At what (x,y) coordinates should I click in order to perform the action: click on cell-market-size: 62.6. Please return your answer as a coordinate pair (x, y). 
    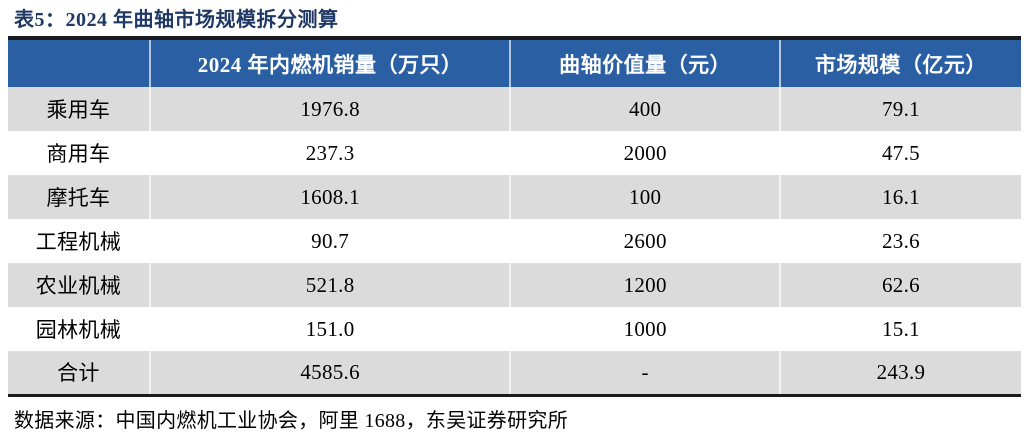
    Looking at the image, I should click on (899, 285).